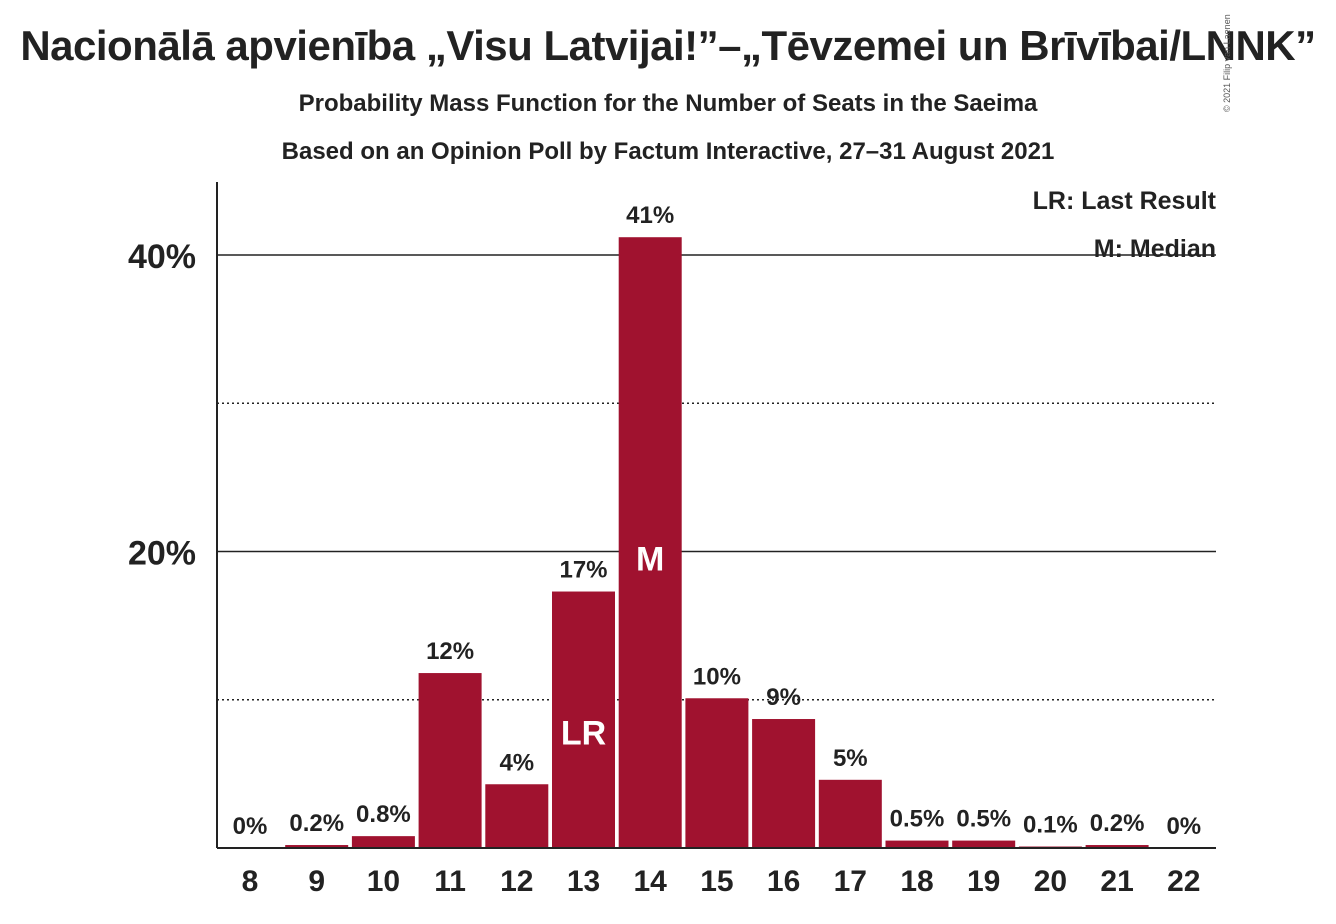 This screenshot has width=1336, height=924. Describe the element at coordinates (162, 554) in the screenshot. I see `y-tick-20: 20%` at that location.